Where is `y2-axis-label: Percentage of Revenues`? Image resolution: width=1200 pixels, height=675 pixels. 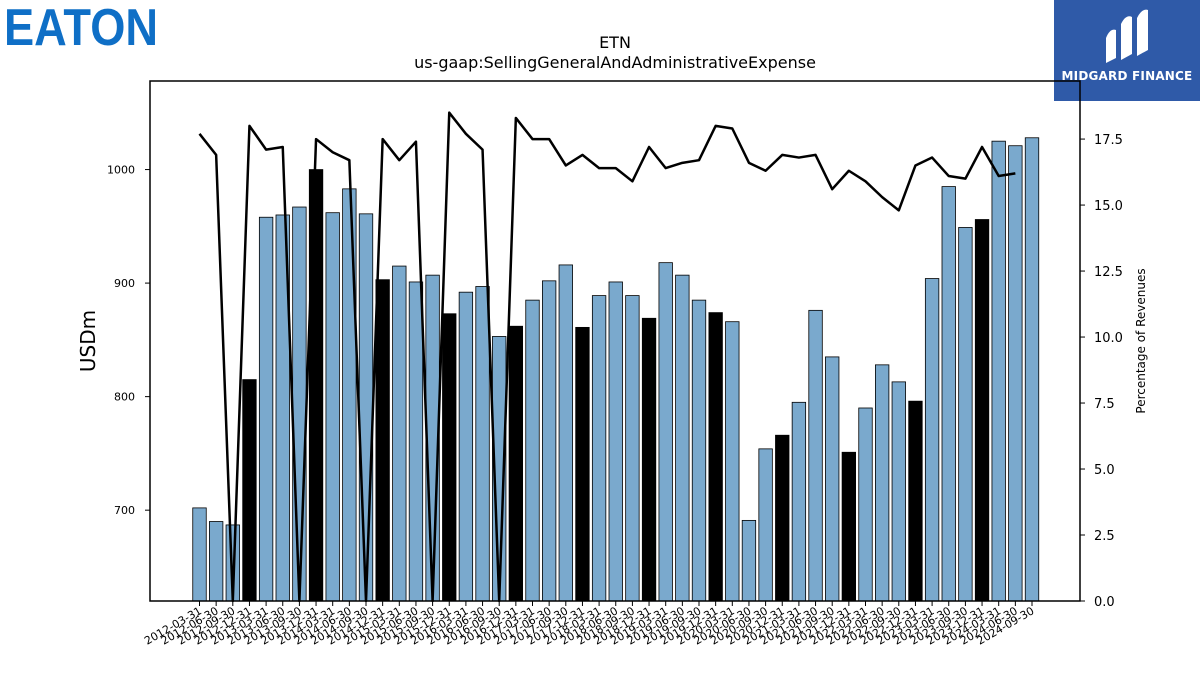 y2-axis-label: Percentage of Revenues is located at coordinates (1141, 340).